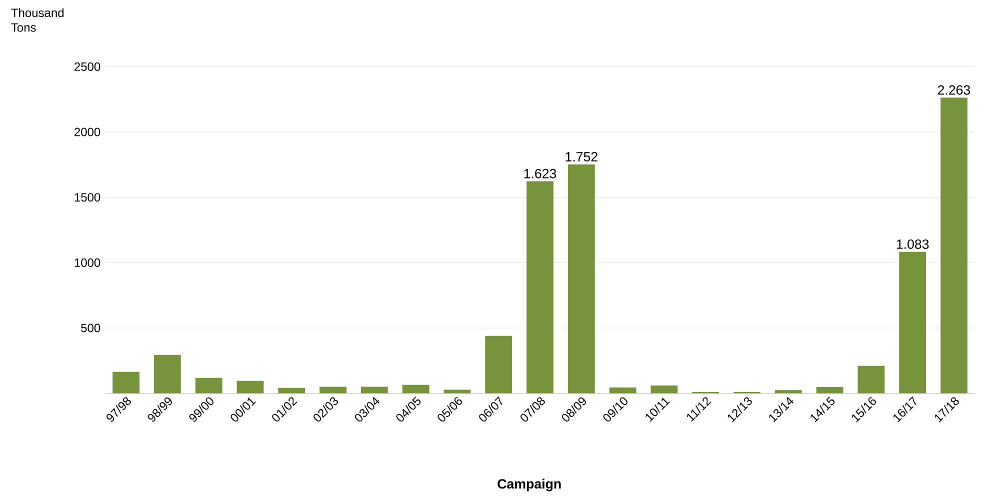  What do you see at coordinates (90, 328) in the screenshot?
I see `y-tick-label: 500` at bounding box center [90, 328].